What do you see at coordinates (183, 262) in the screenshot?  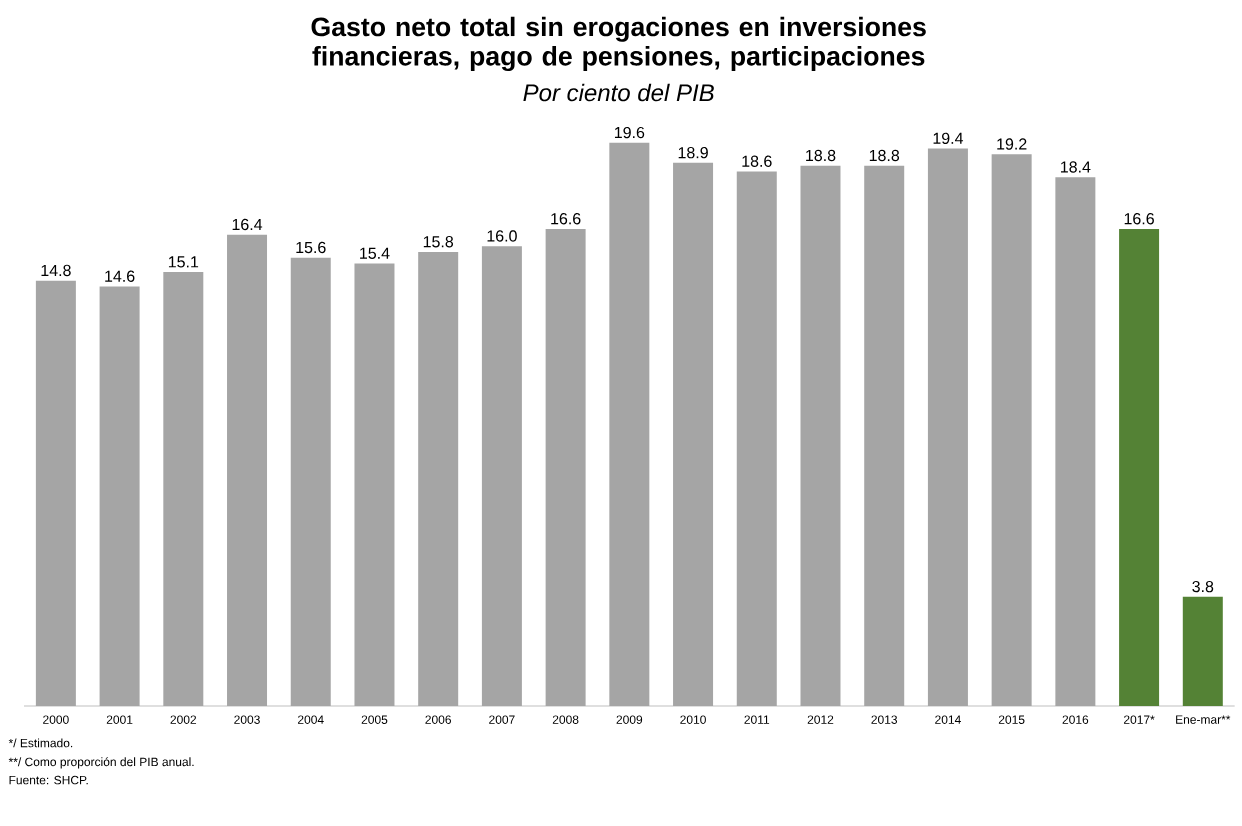 I see `data-label: 15.1` at bounding box center [183, 262].